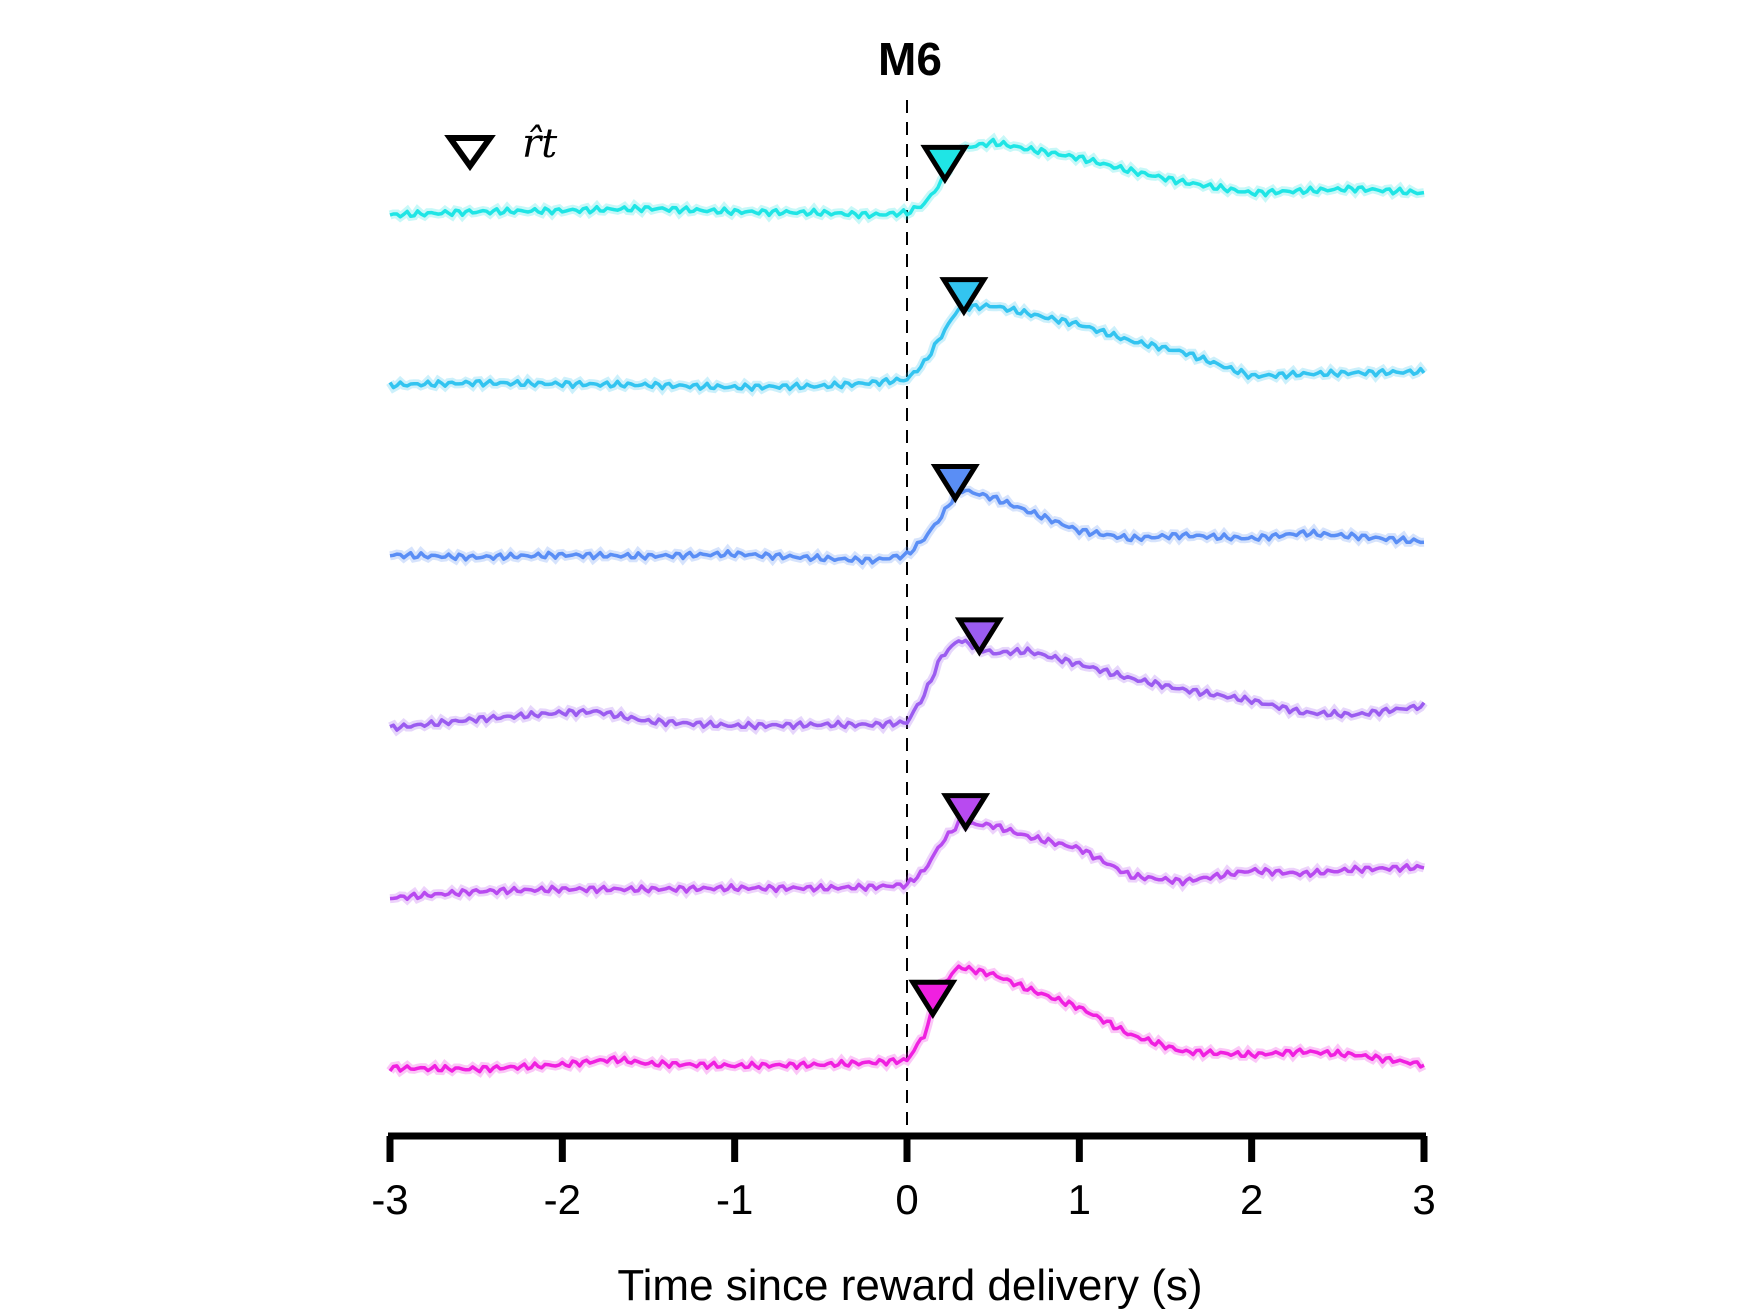  What do you see at coordinates (540, 144) in the screenshot?
I see `legend-label: r̂t` at bounding box center [540, 144].